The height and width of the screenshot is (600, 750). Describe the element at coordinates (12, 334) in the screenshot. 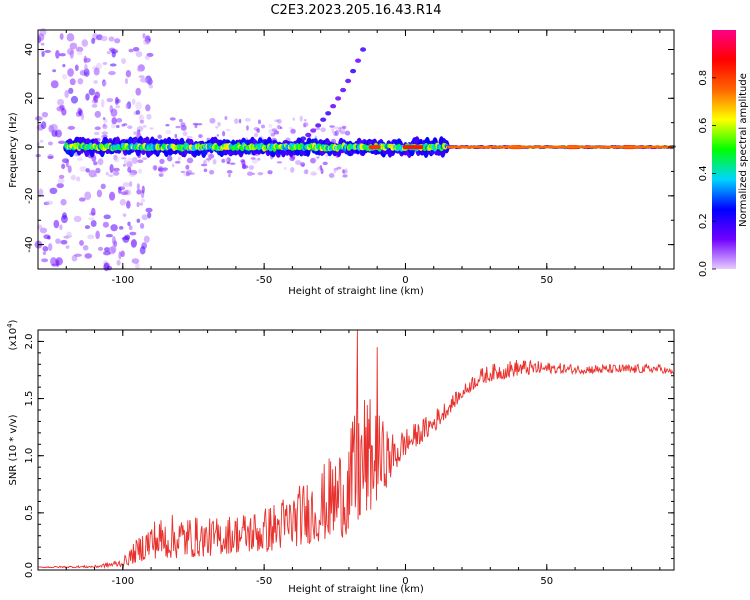

I see `snr-multiplier: (x104)` at that location.